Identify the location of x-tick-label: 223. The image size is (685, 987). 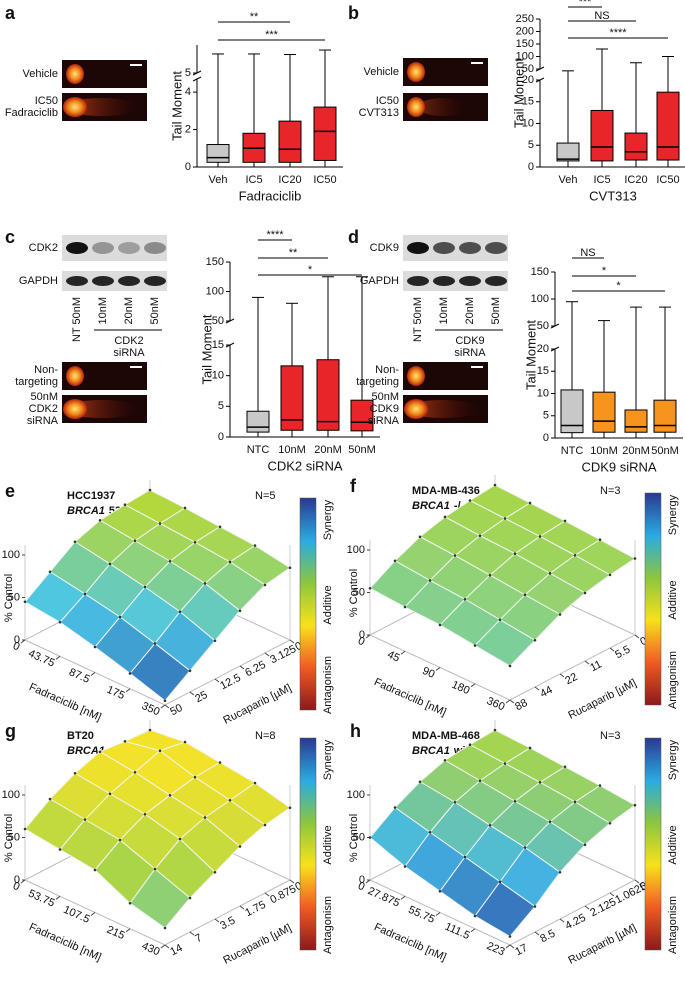
(496, 949).